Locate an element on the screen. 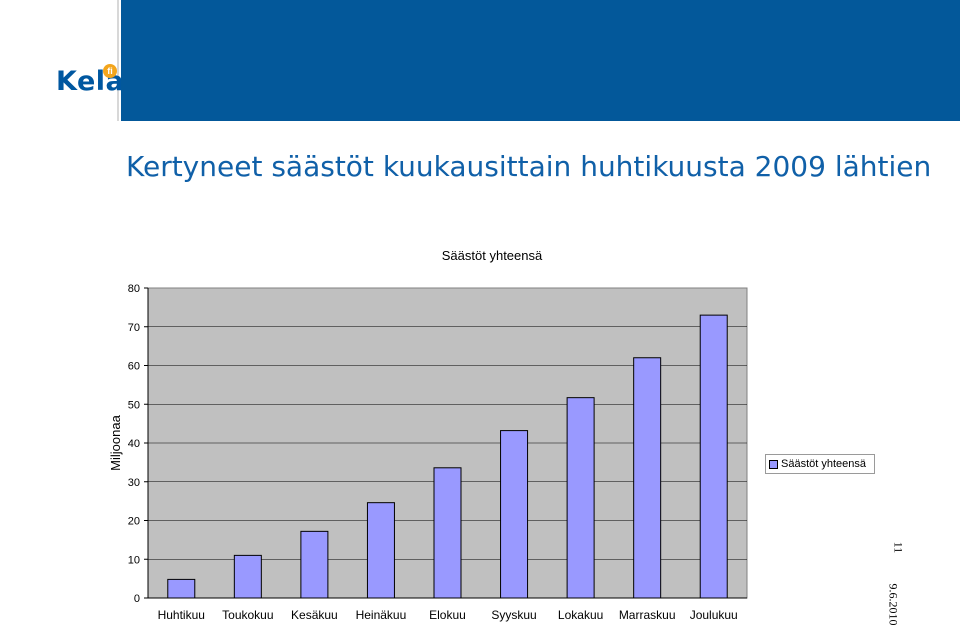 The width and height of the screenshot is (960, 629). y-tick-label: 70 is located at coordinates (134, 328).